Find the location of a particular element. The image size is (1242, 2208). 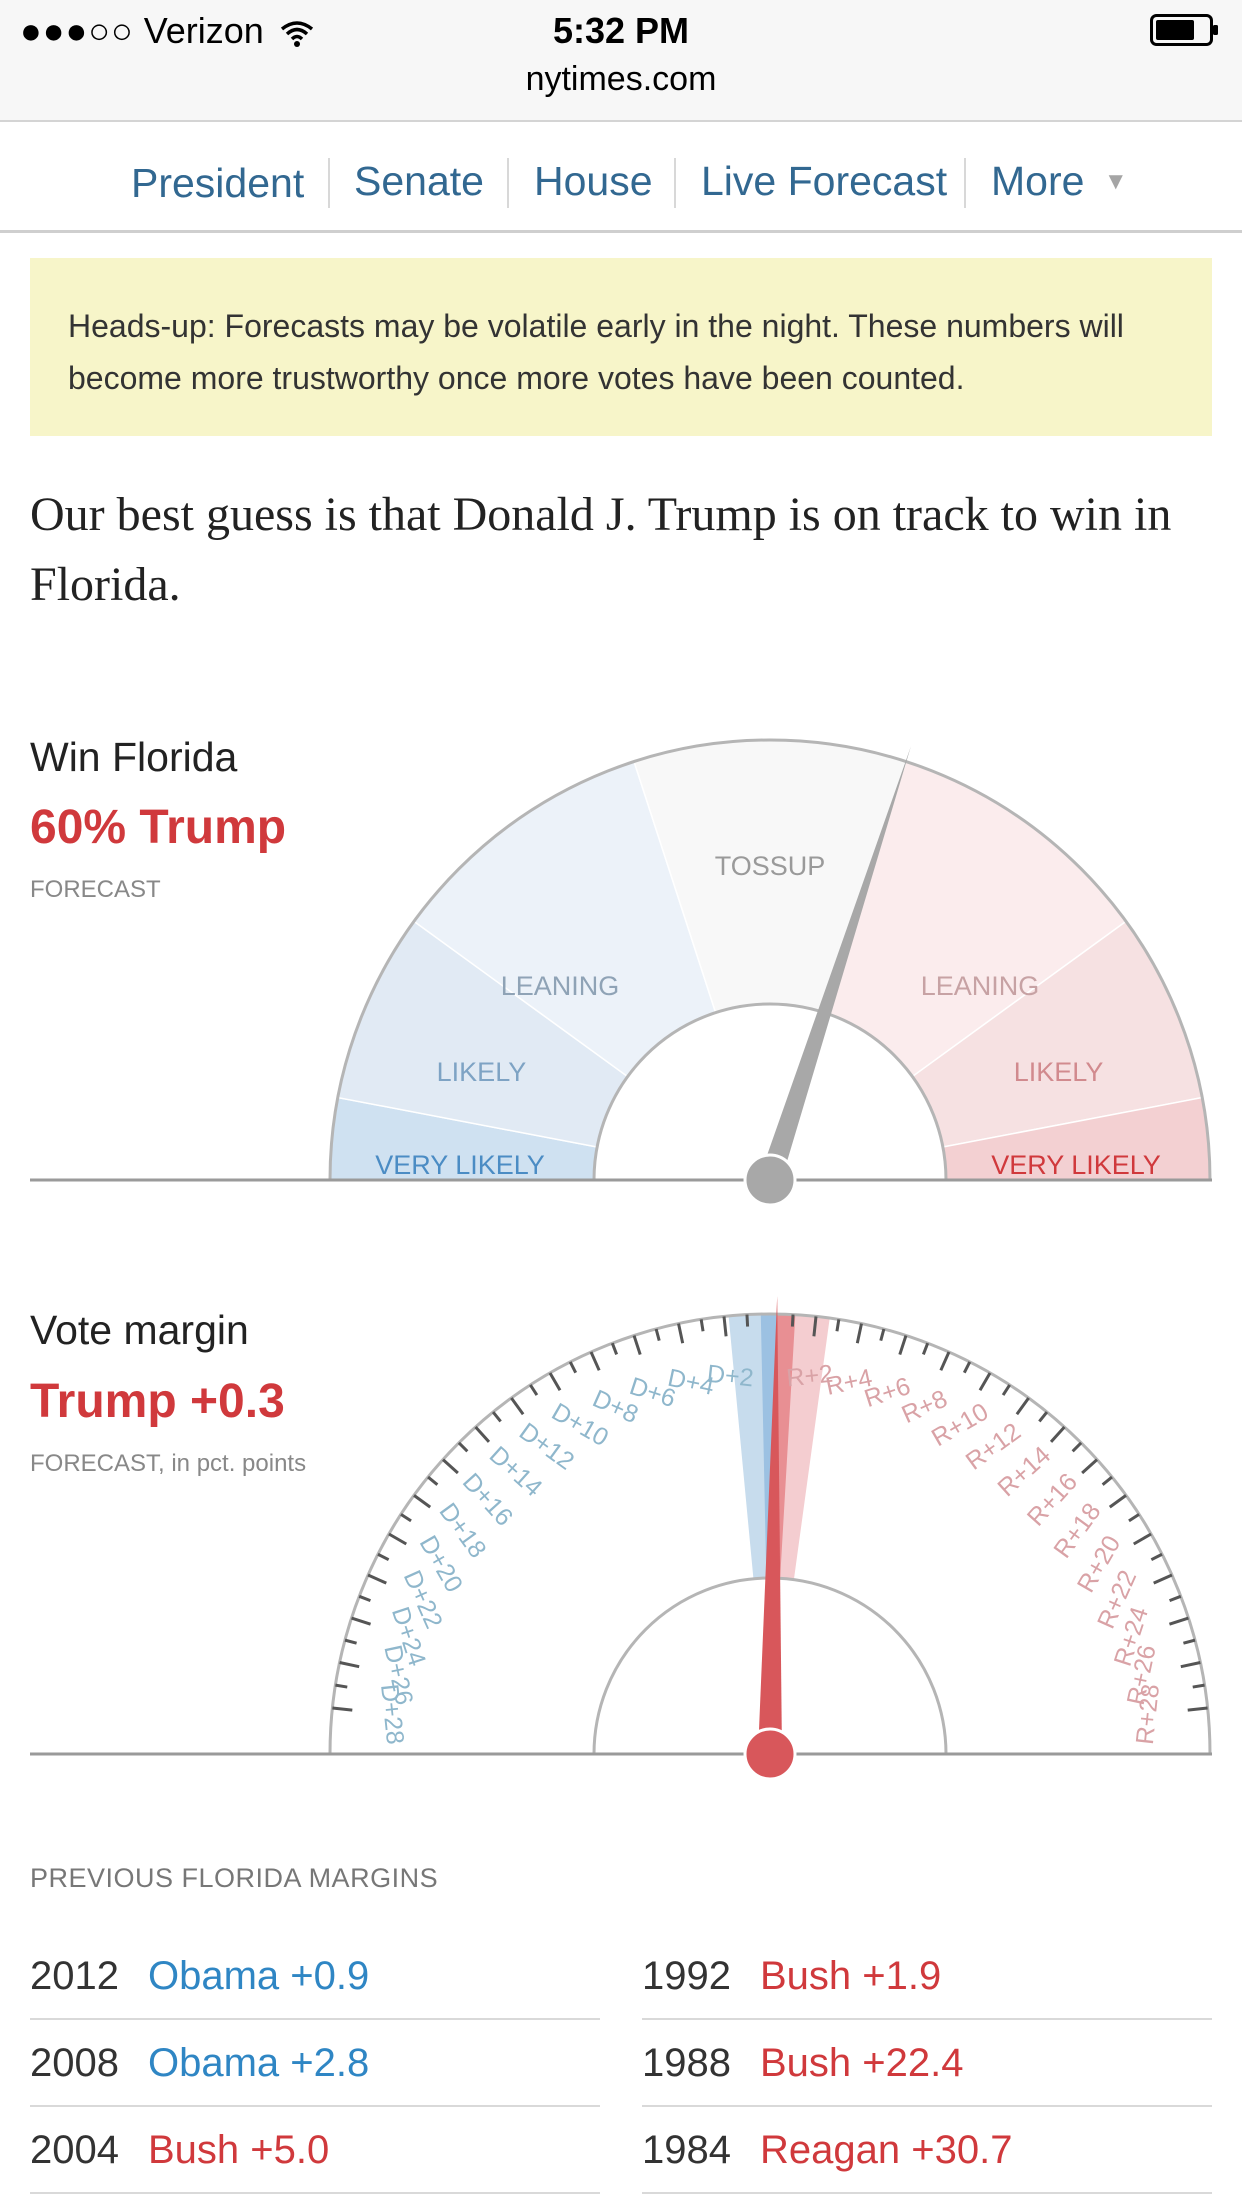

margin-gauge-value: Trump +0.3 is located at coordinates (157, 1401).